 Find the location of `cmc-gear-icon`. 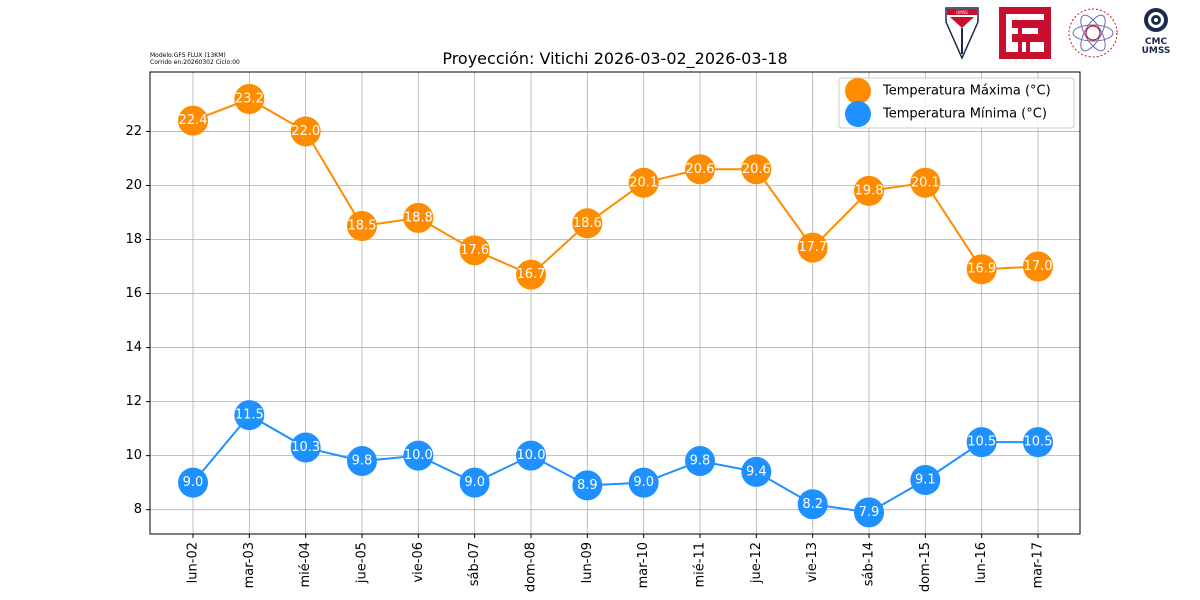

cmc-gear-icon is located at coordinates (1156, 20).